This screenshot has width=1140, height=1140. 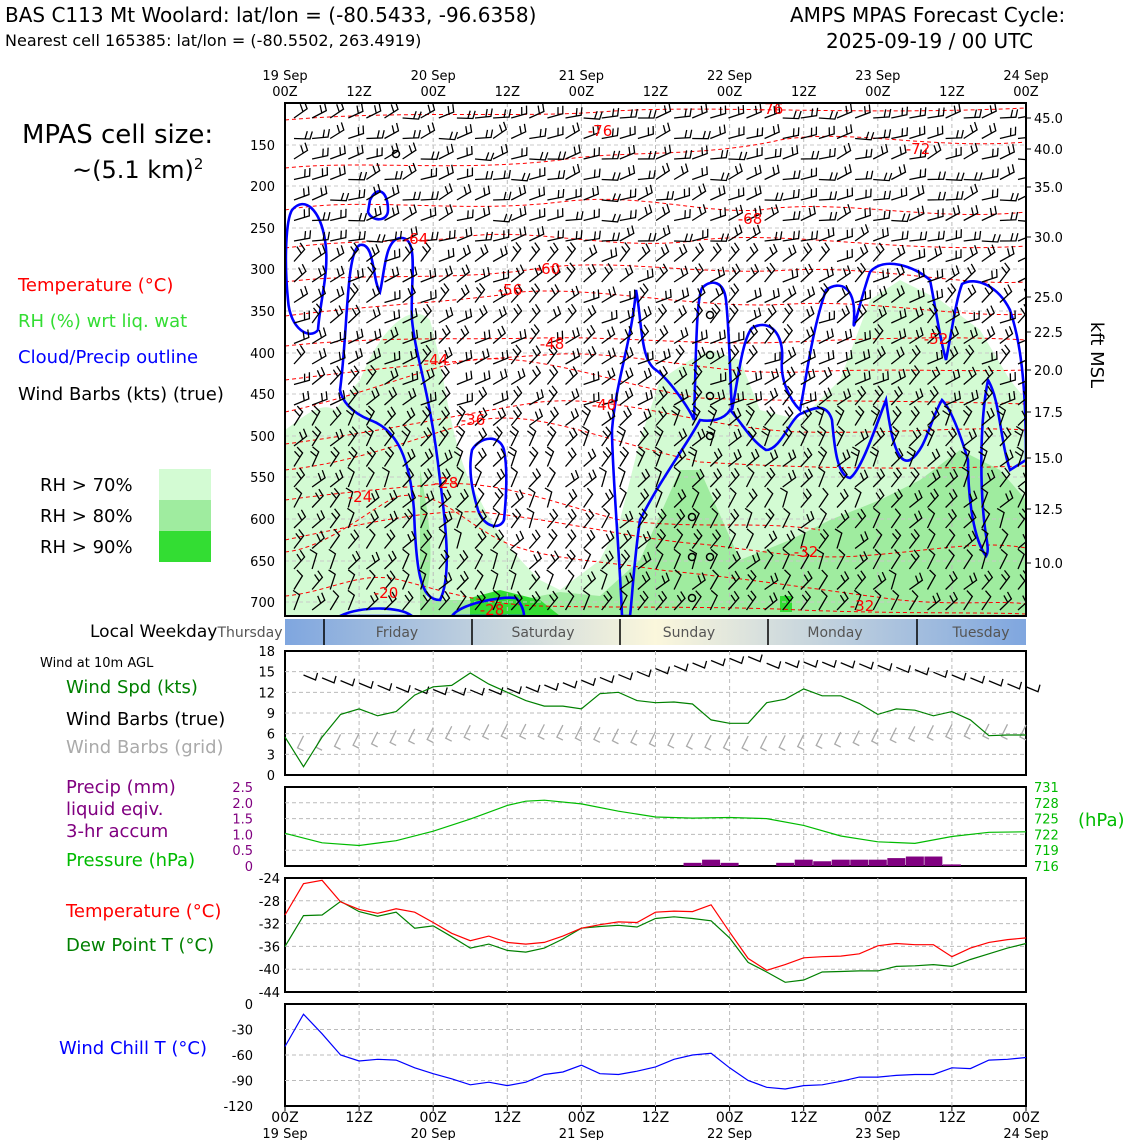 I want to click on wind-tick-label: 18, so click(x=266, y=652).